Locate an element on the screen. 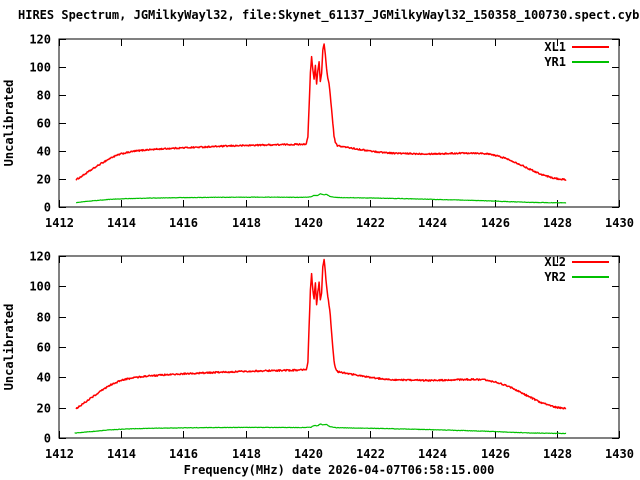  legend-line-sample-xl1 is located at coordinates (590, 47).